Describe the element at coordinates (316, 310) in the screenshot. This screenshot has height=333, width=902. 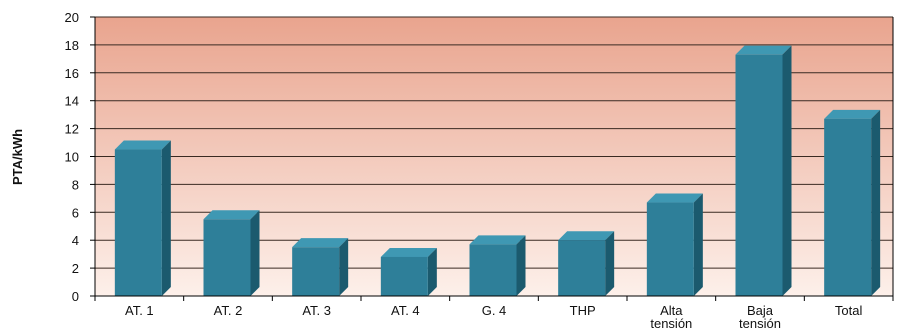
I see `x-tick-label: AT. 3` at that location.